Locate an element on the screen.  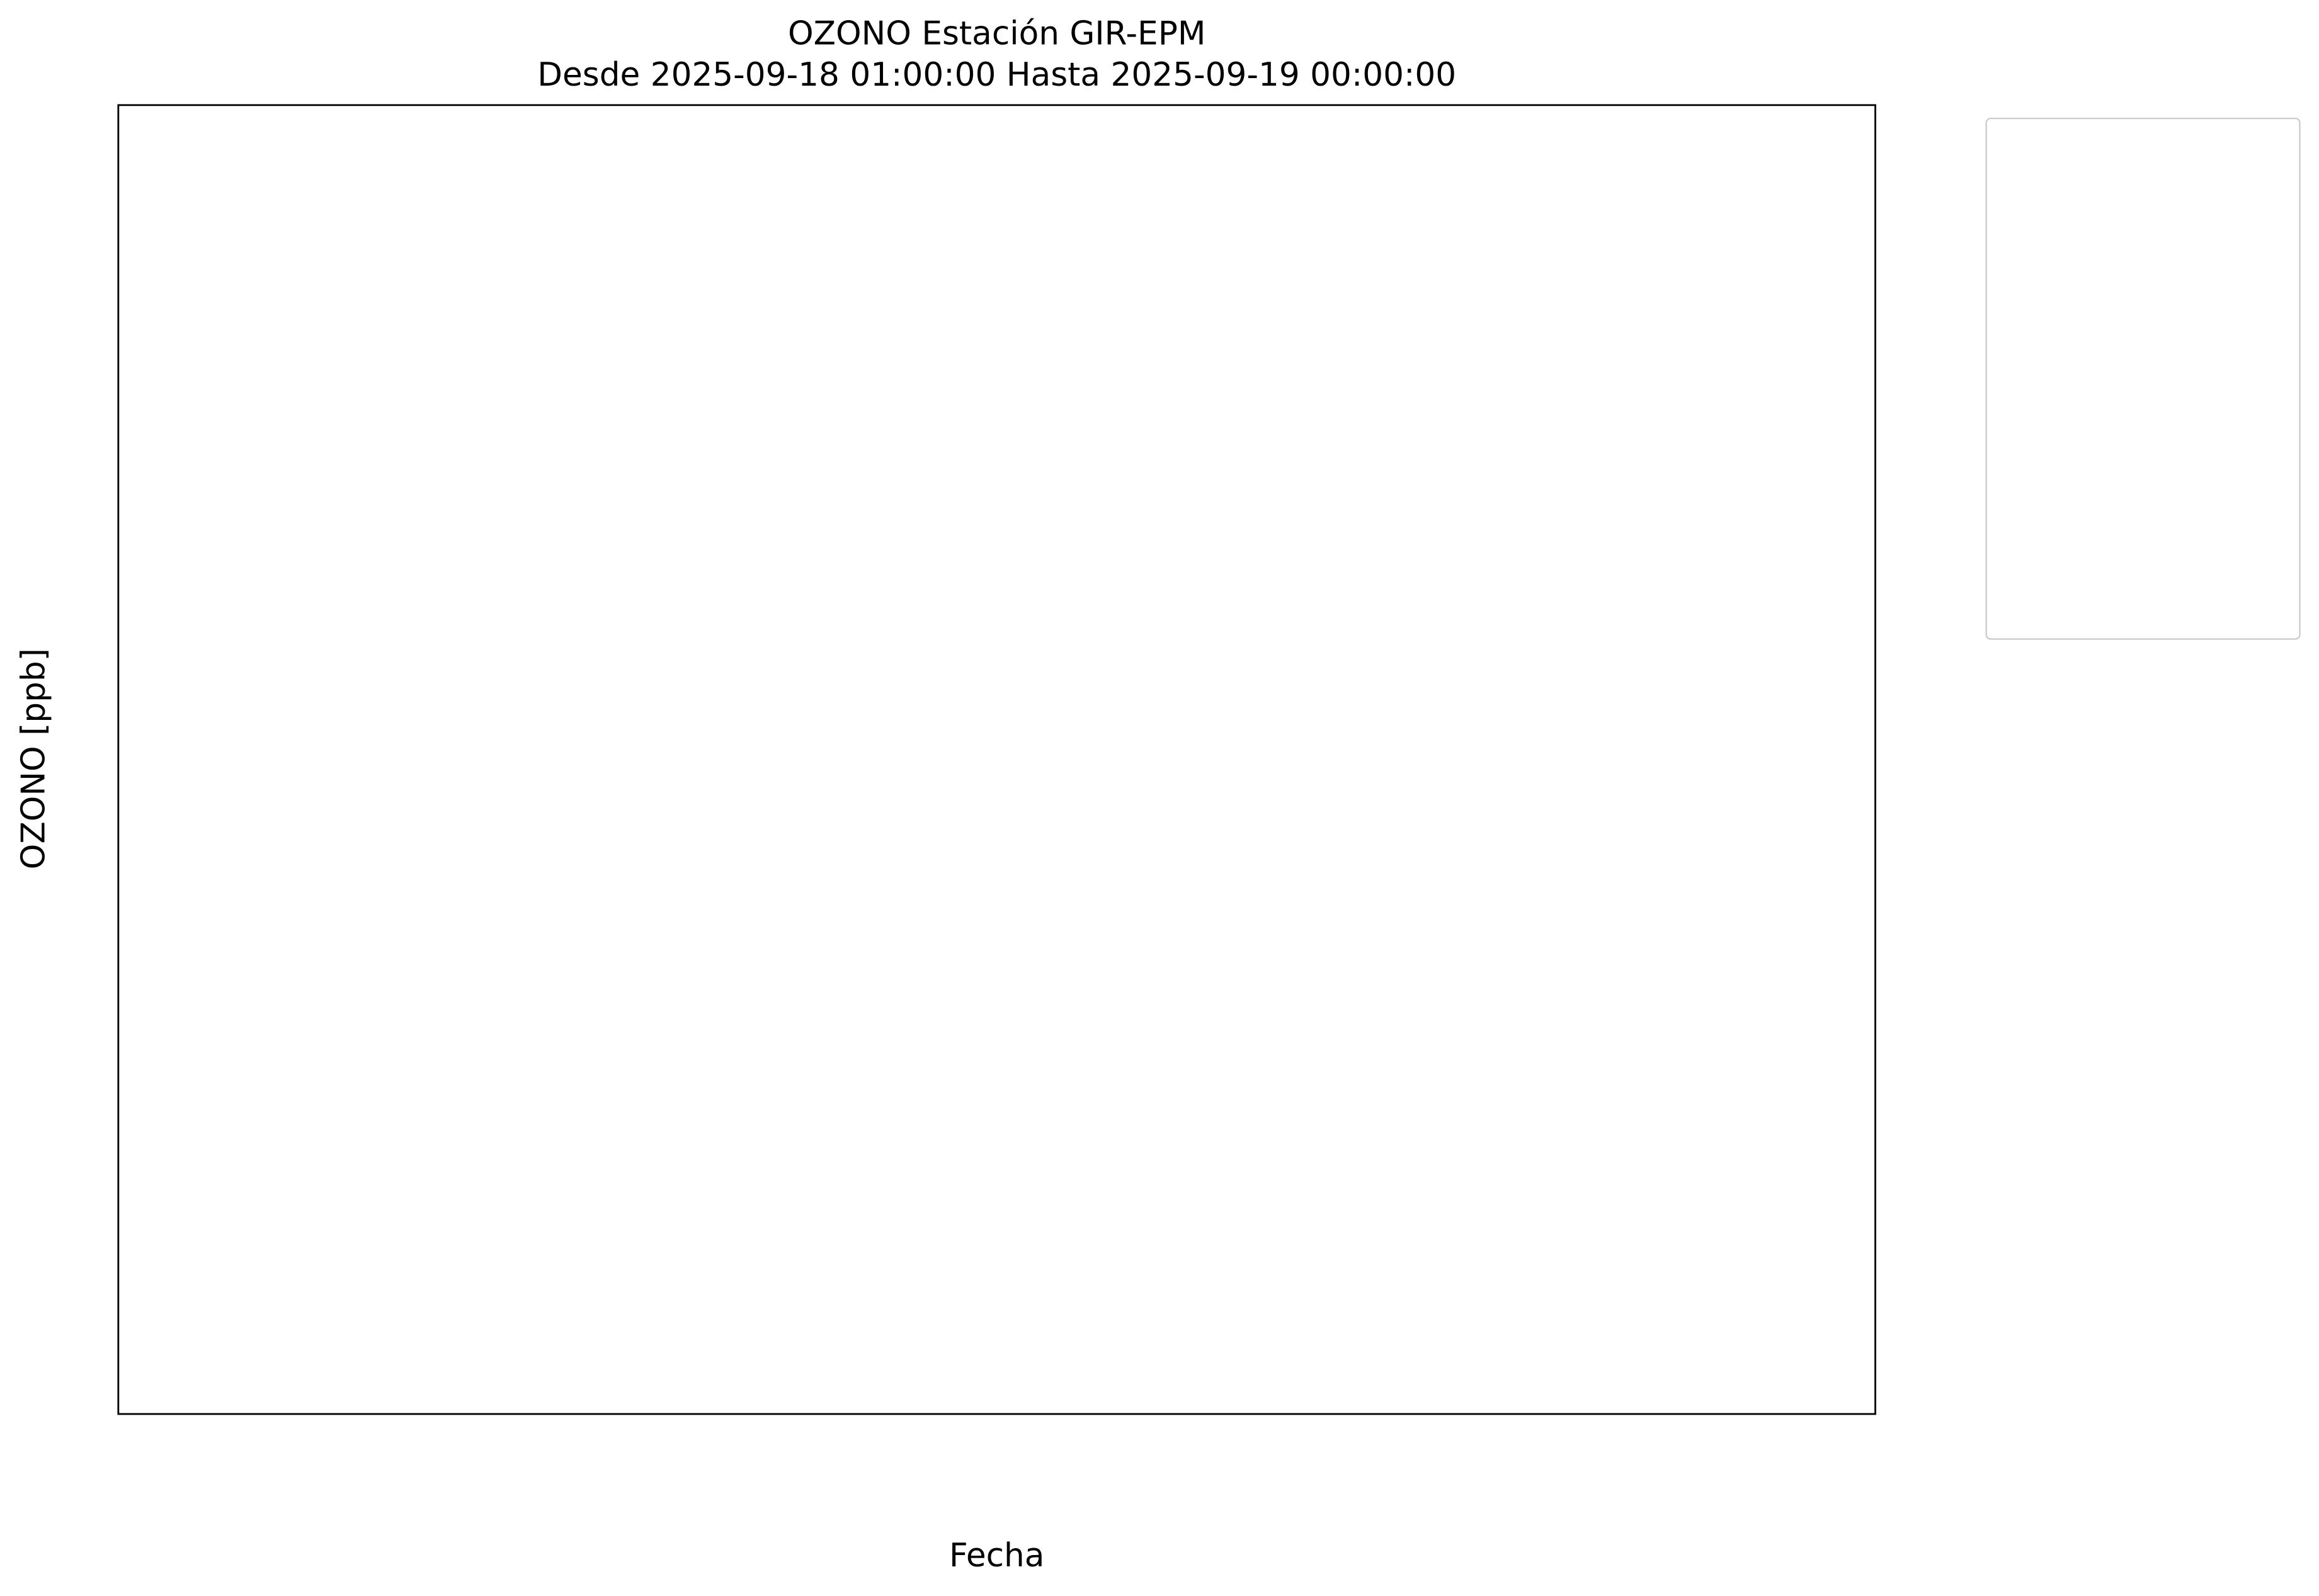
legend is located at coordinates (2143, 378).